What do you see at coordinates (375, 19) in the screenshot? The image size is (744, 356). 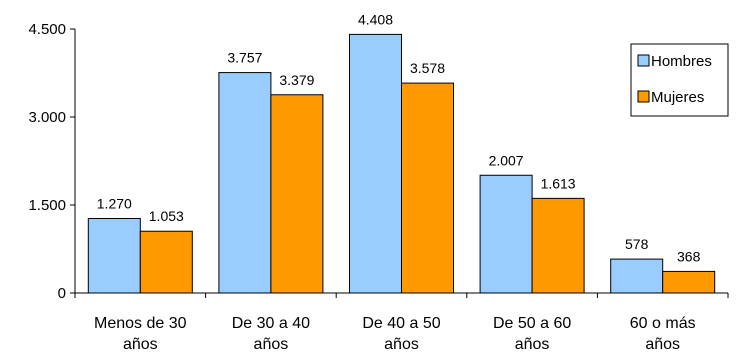 I see `data-label: 4.408` at bounding box center [375, 19].